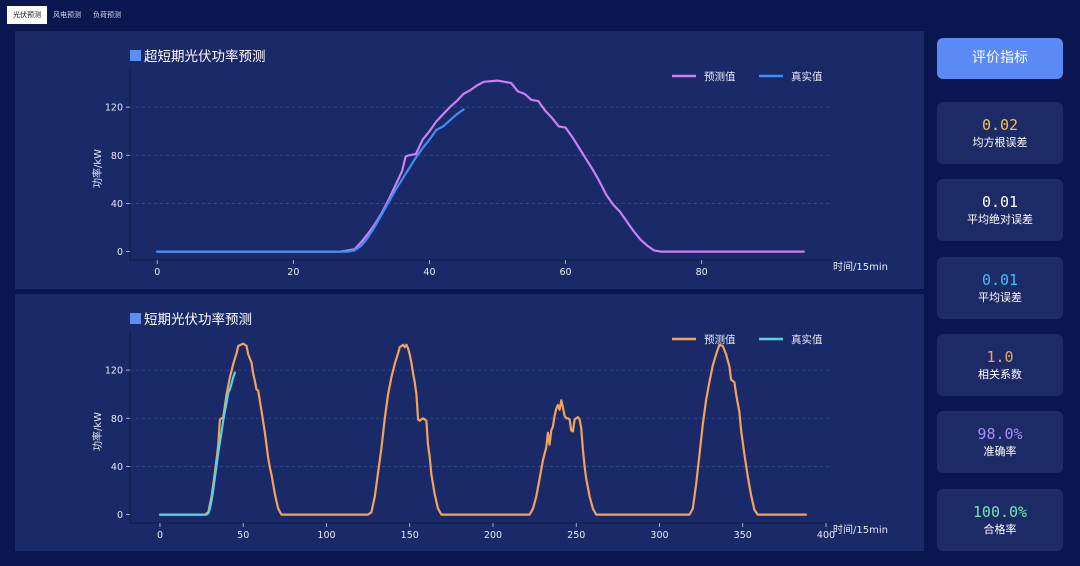 The height and width of the screenshot is (566, 1080). I want to click on x-tick-label: 300, so click(659, 535).